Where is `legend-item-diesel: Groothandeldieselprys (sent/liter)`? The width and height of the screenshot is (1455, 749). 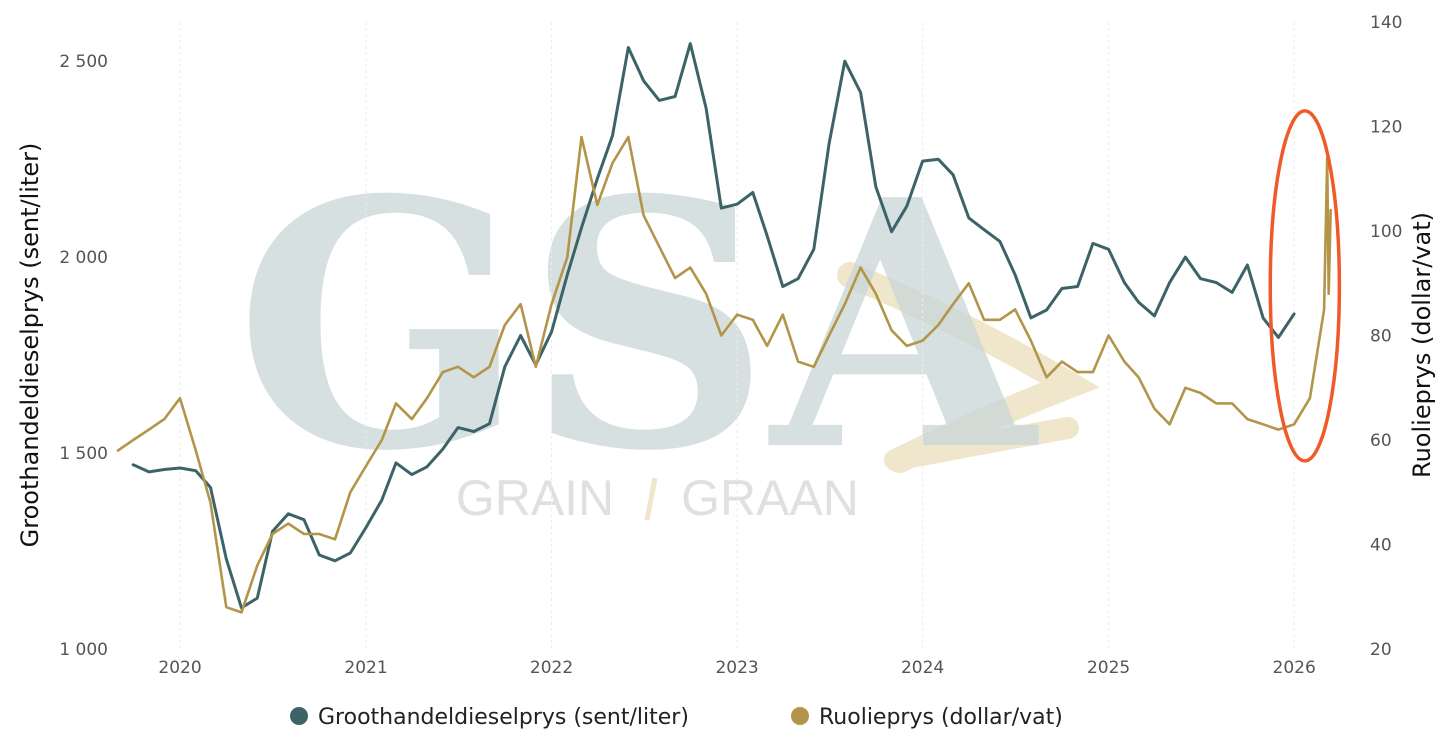 legend-item-diesel: Groothandeldieselprys (sent/liter) is located at coordinates (489, 717).